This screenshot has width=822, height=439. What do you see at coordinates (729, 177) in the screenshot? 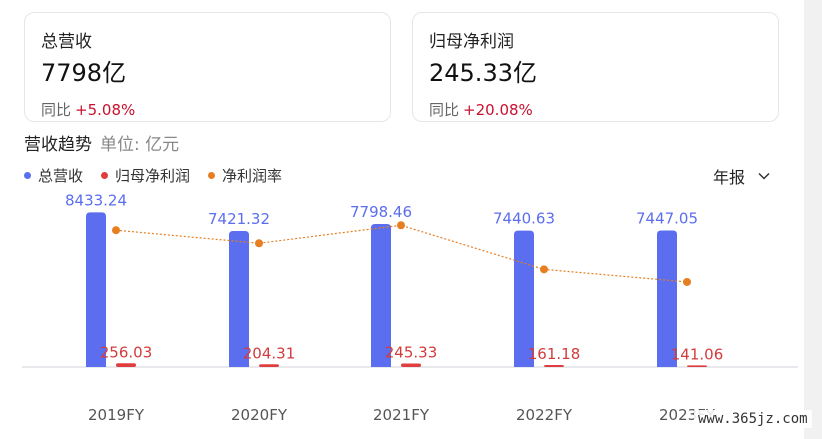
I see `period-select-value: 年报` at bounding box center [729, 177].